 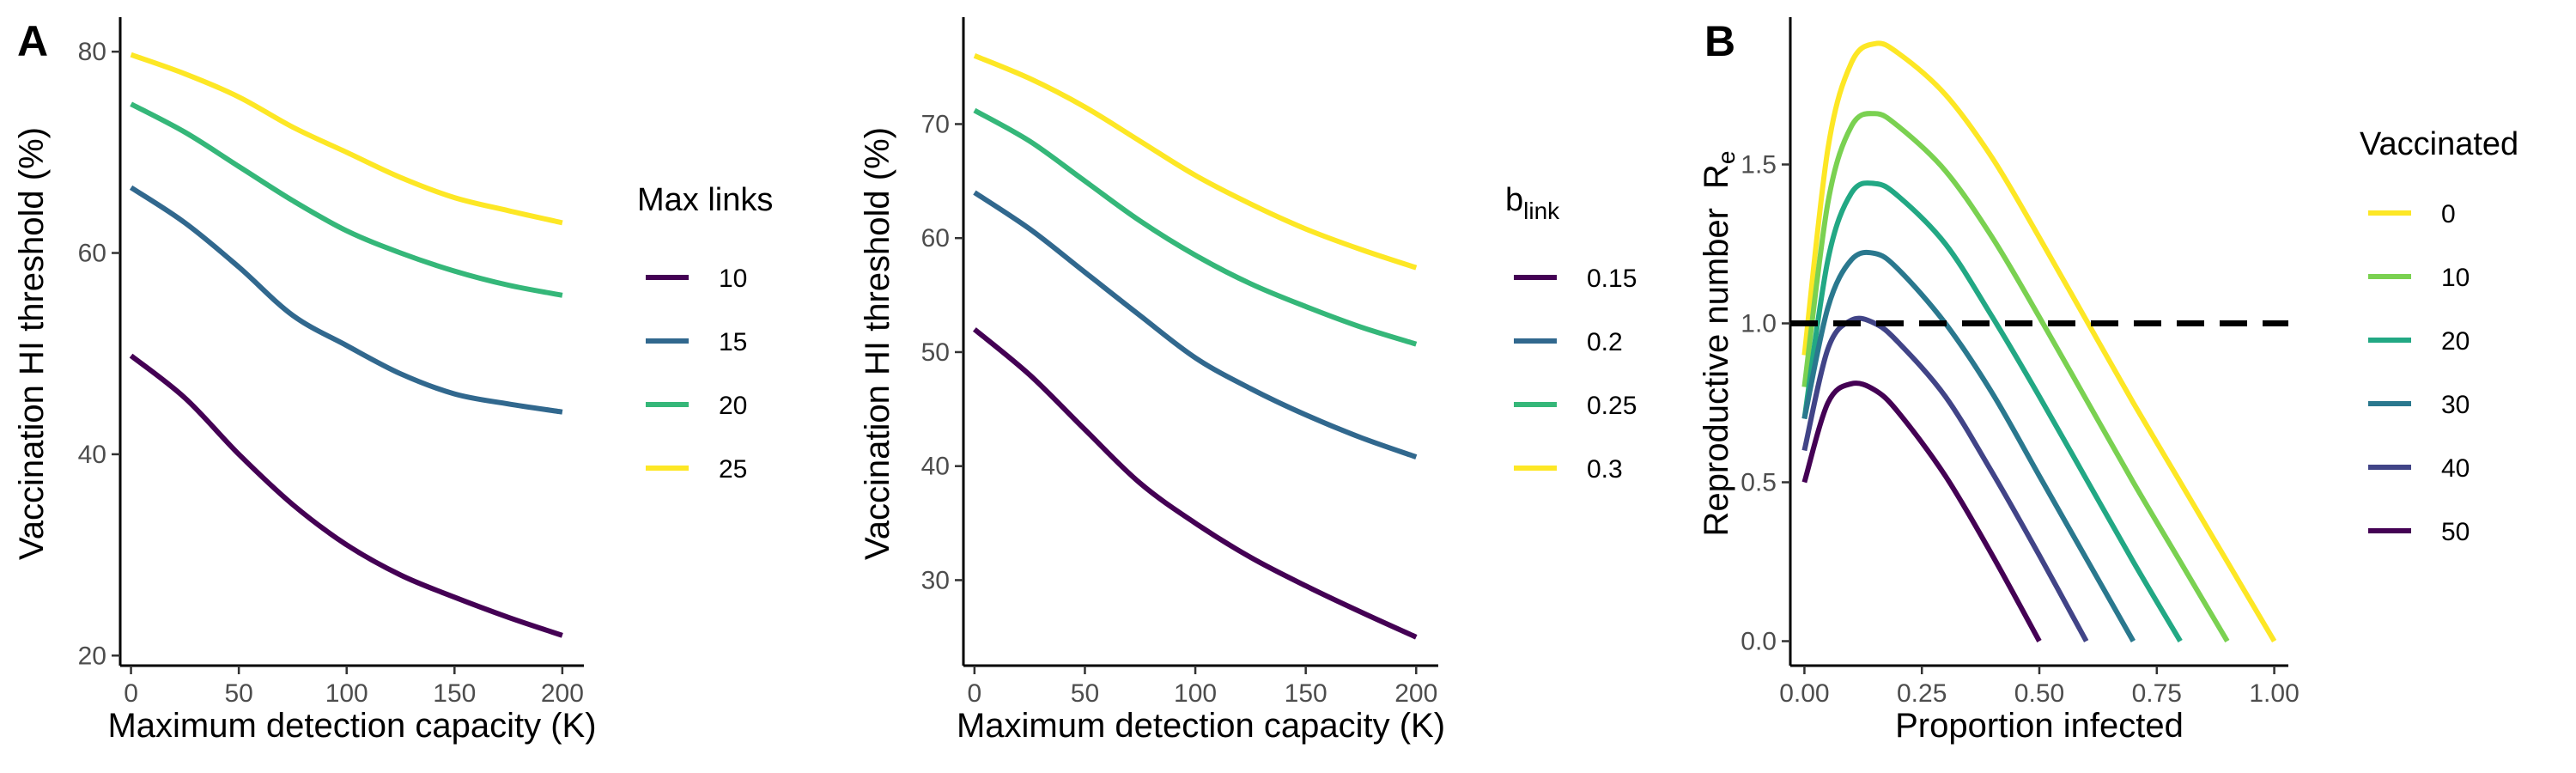 I want to click on y-axis-title-subscript: e, so click(x=1726, y=158).